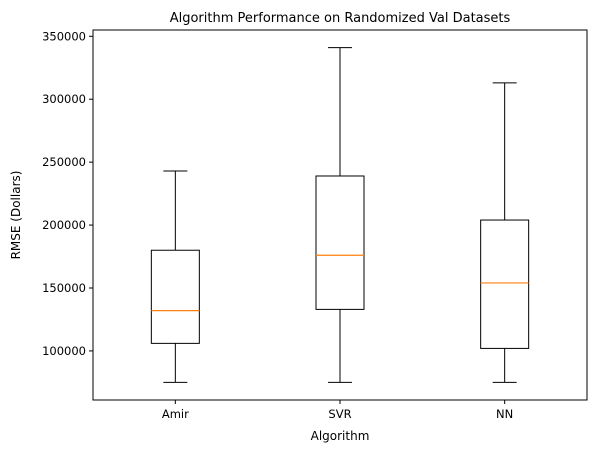 The width and height of the screenshot is (598, 453). Describe the element at coordinates (340, 436) in the screenshot. I see `x-axis-label: Algorithm` at that location.